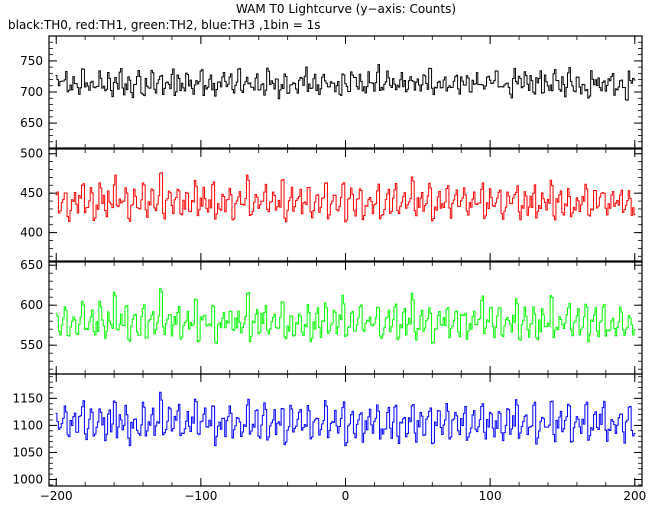 Image resolution: width=654 pixels, height=505 pixels. I want to click on x-tick-label: −200, so click(56, 496).